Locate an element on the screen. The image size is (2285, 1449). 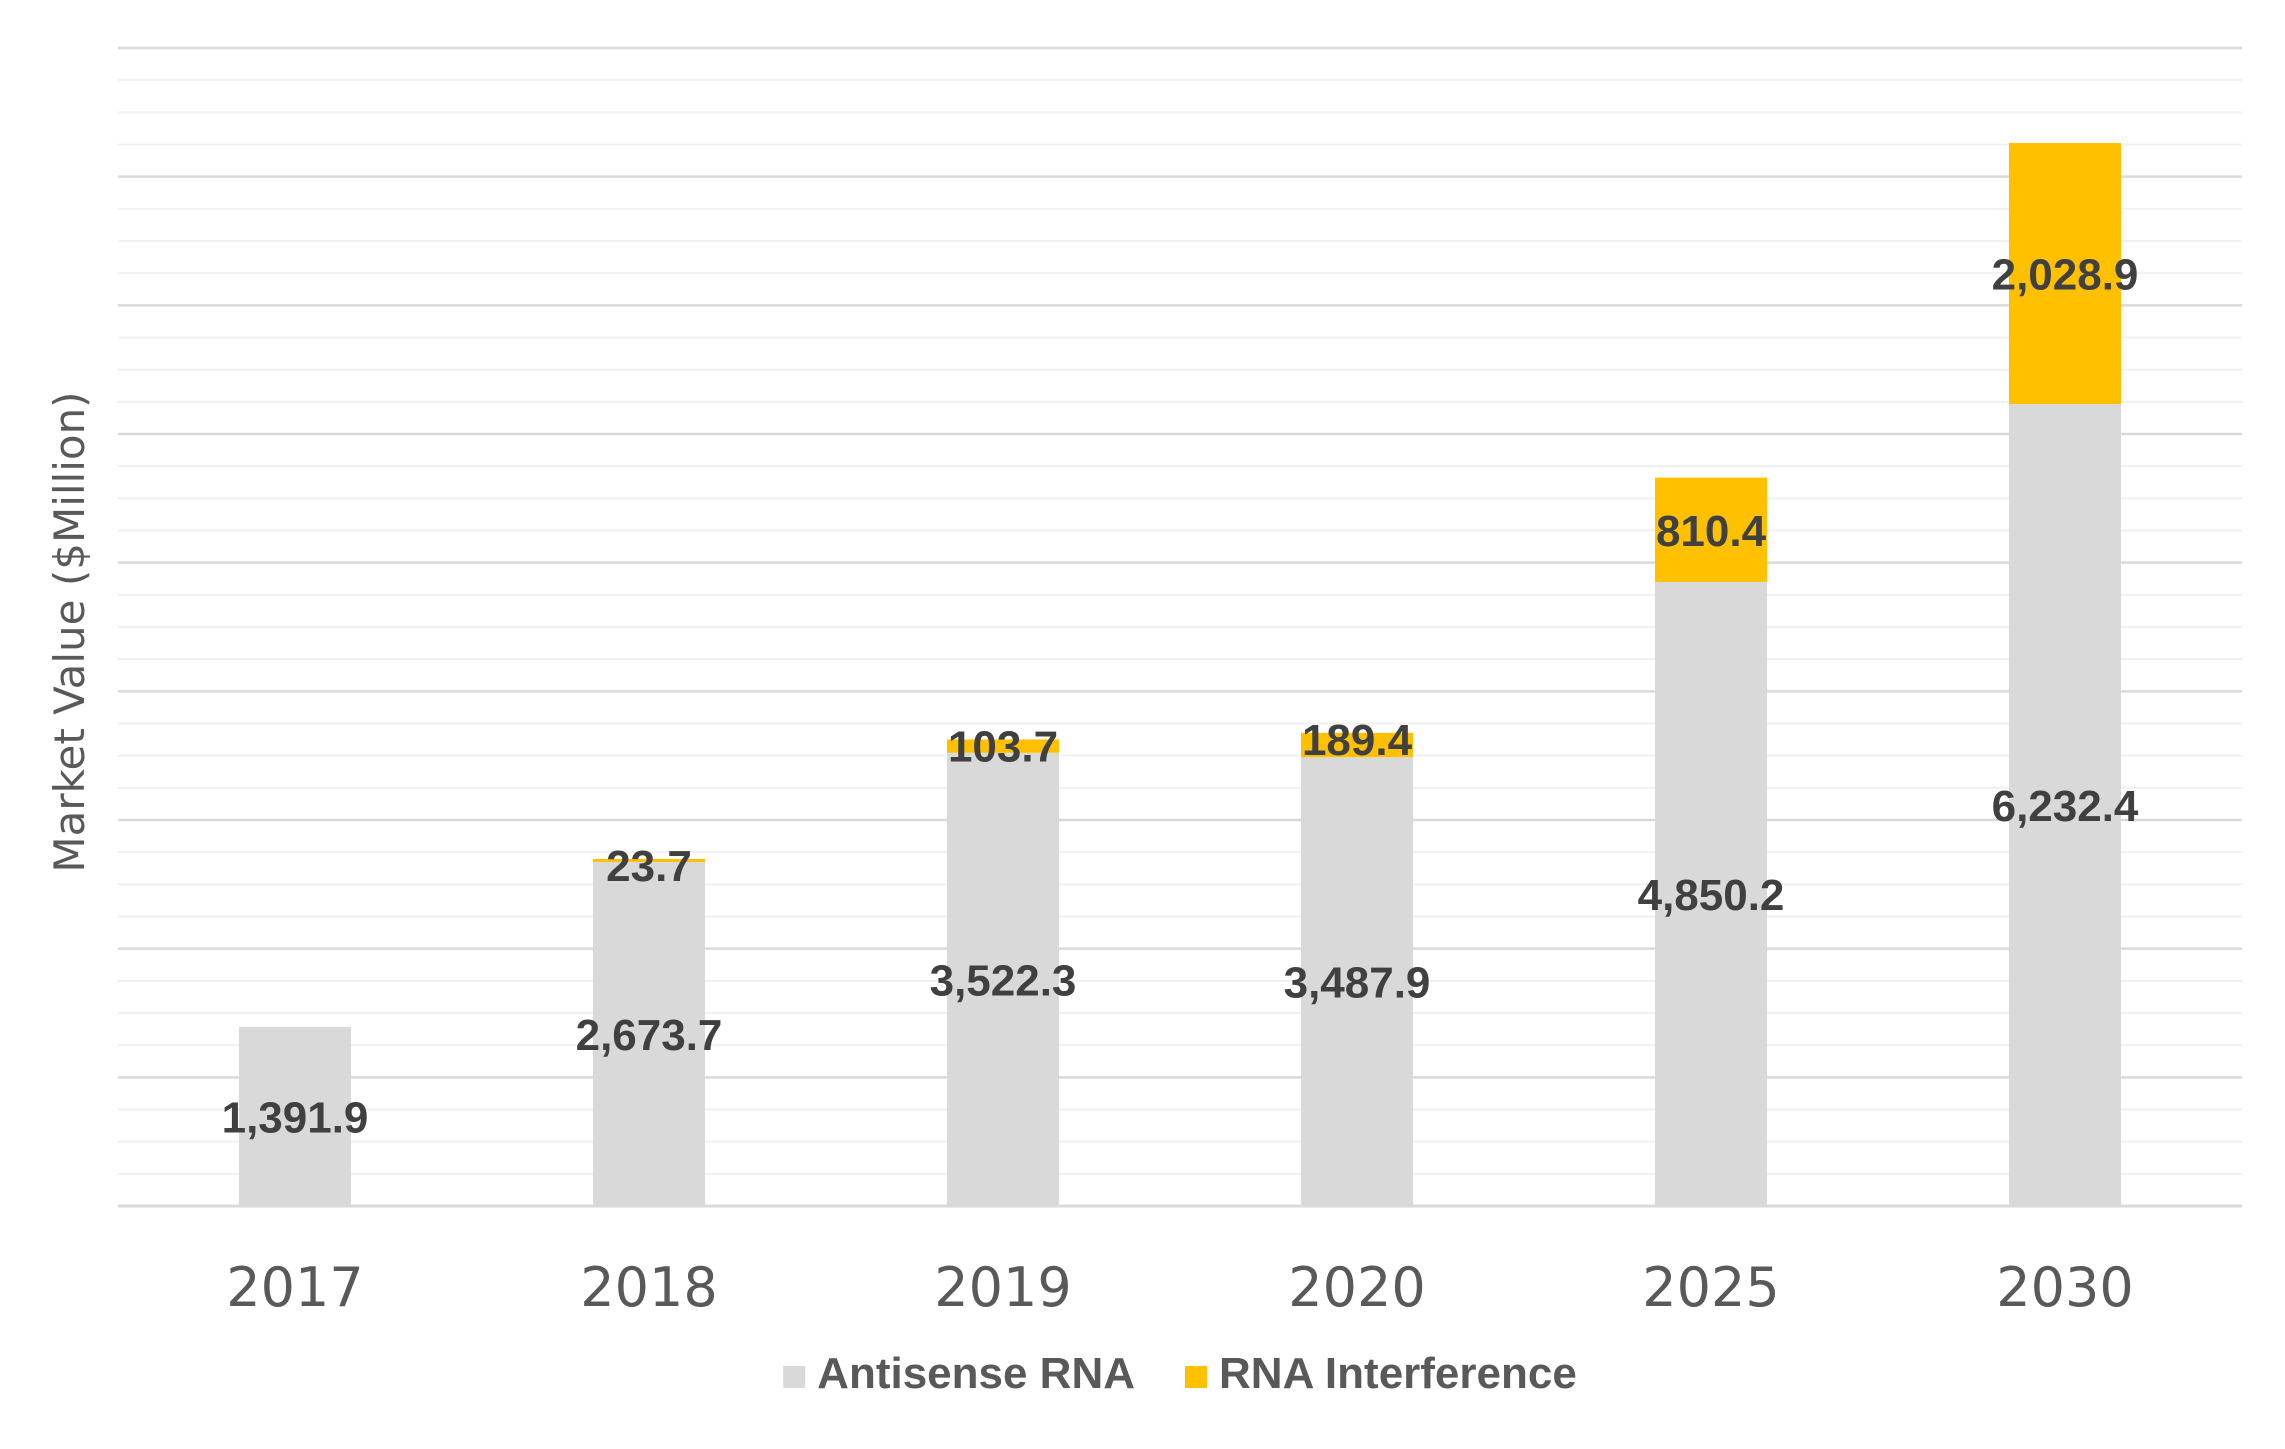
data-label-rna-interference-2020: 189.4 is located at coordinates (1357, 740).